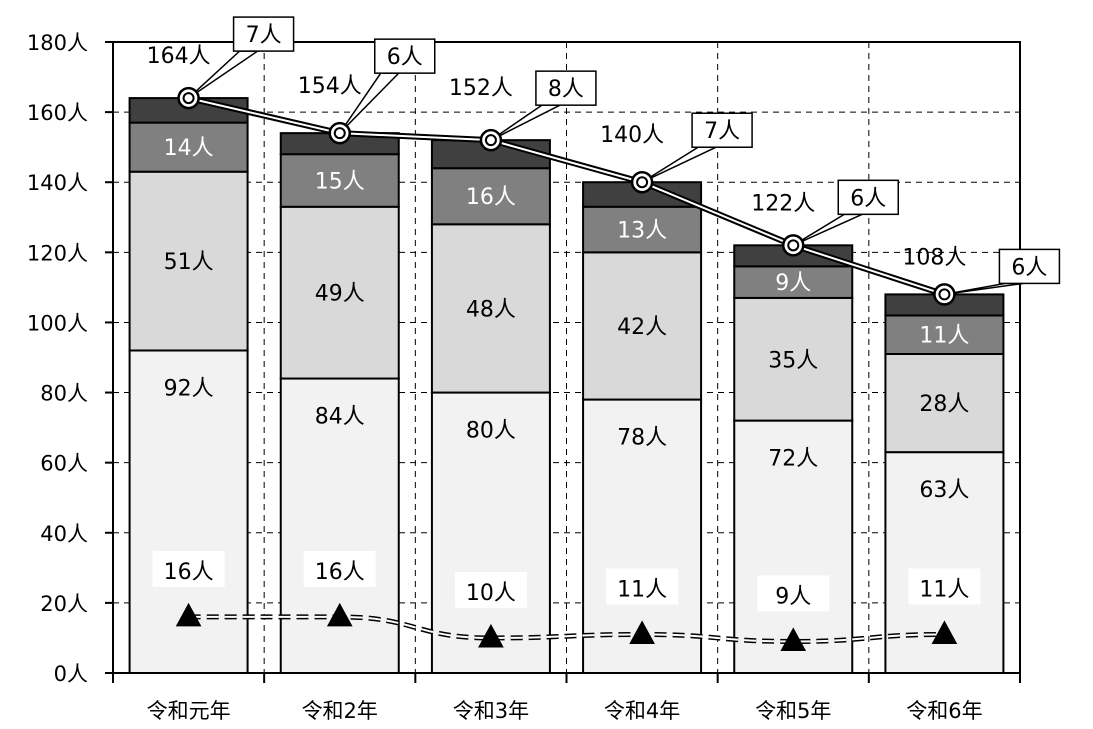 This screenshot has width=1093, height=729. I want to click on callout-label: 8人, so click(566, 89).